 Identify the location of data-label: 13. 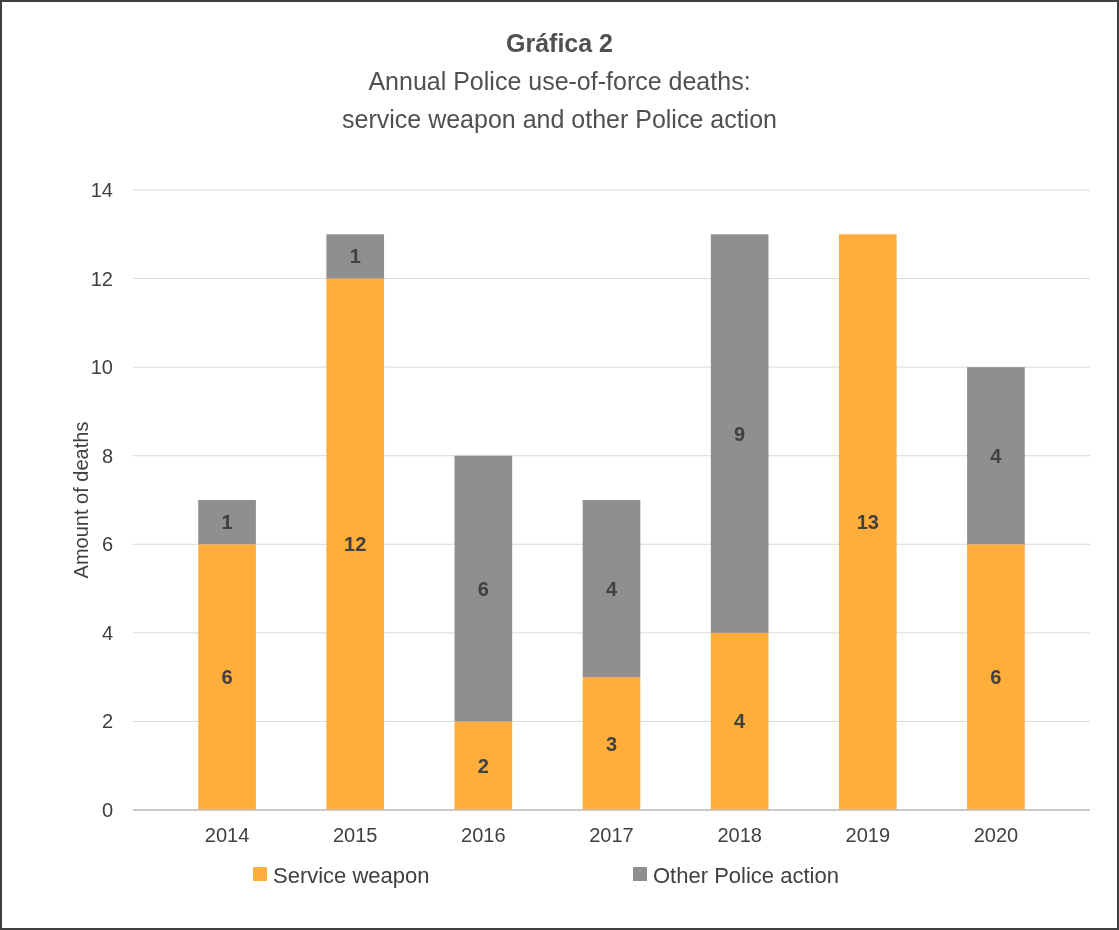
(867, 522).